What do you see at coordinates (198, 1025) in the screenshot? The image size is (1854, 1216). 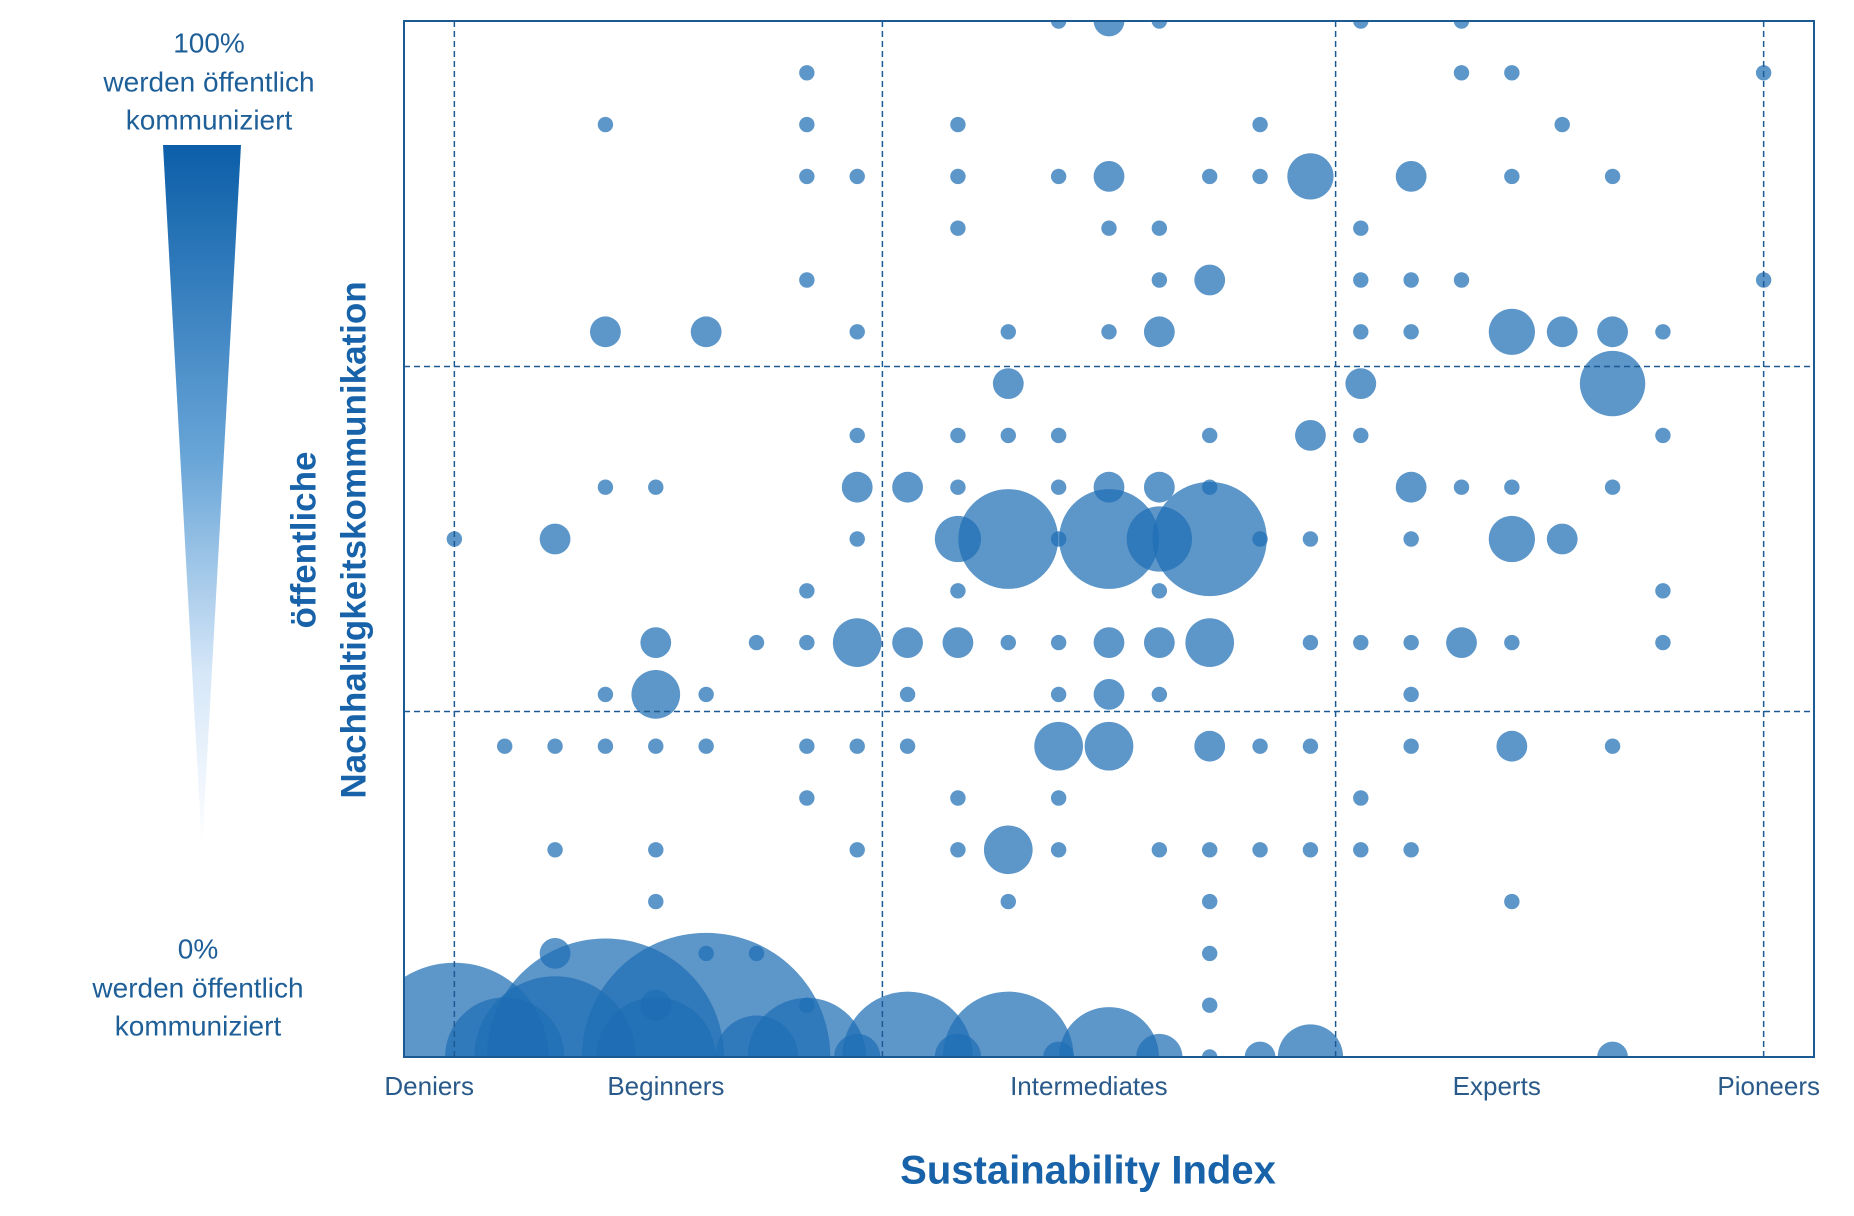 I see `legend-text: kommuniziert` at bounding box center [198, 1025].